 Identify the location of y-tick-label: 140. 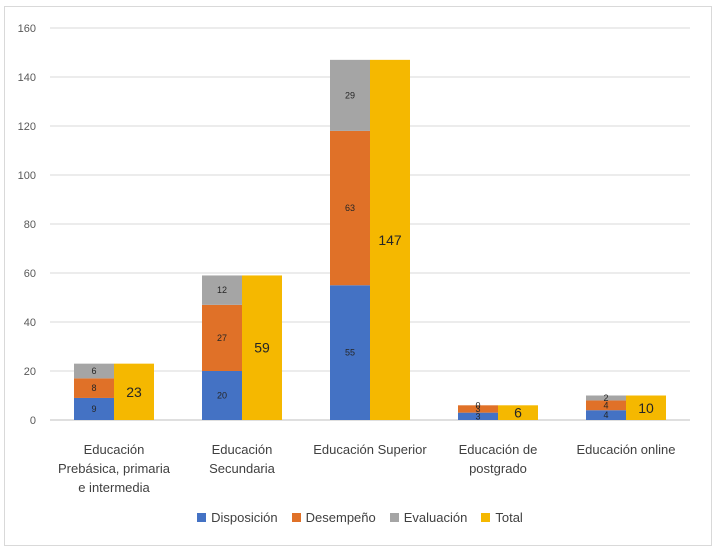
(27, 78).